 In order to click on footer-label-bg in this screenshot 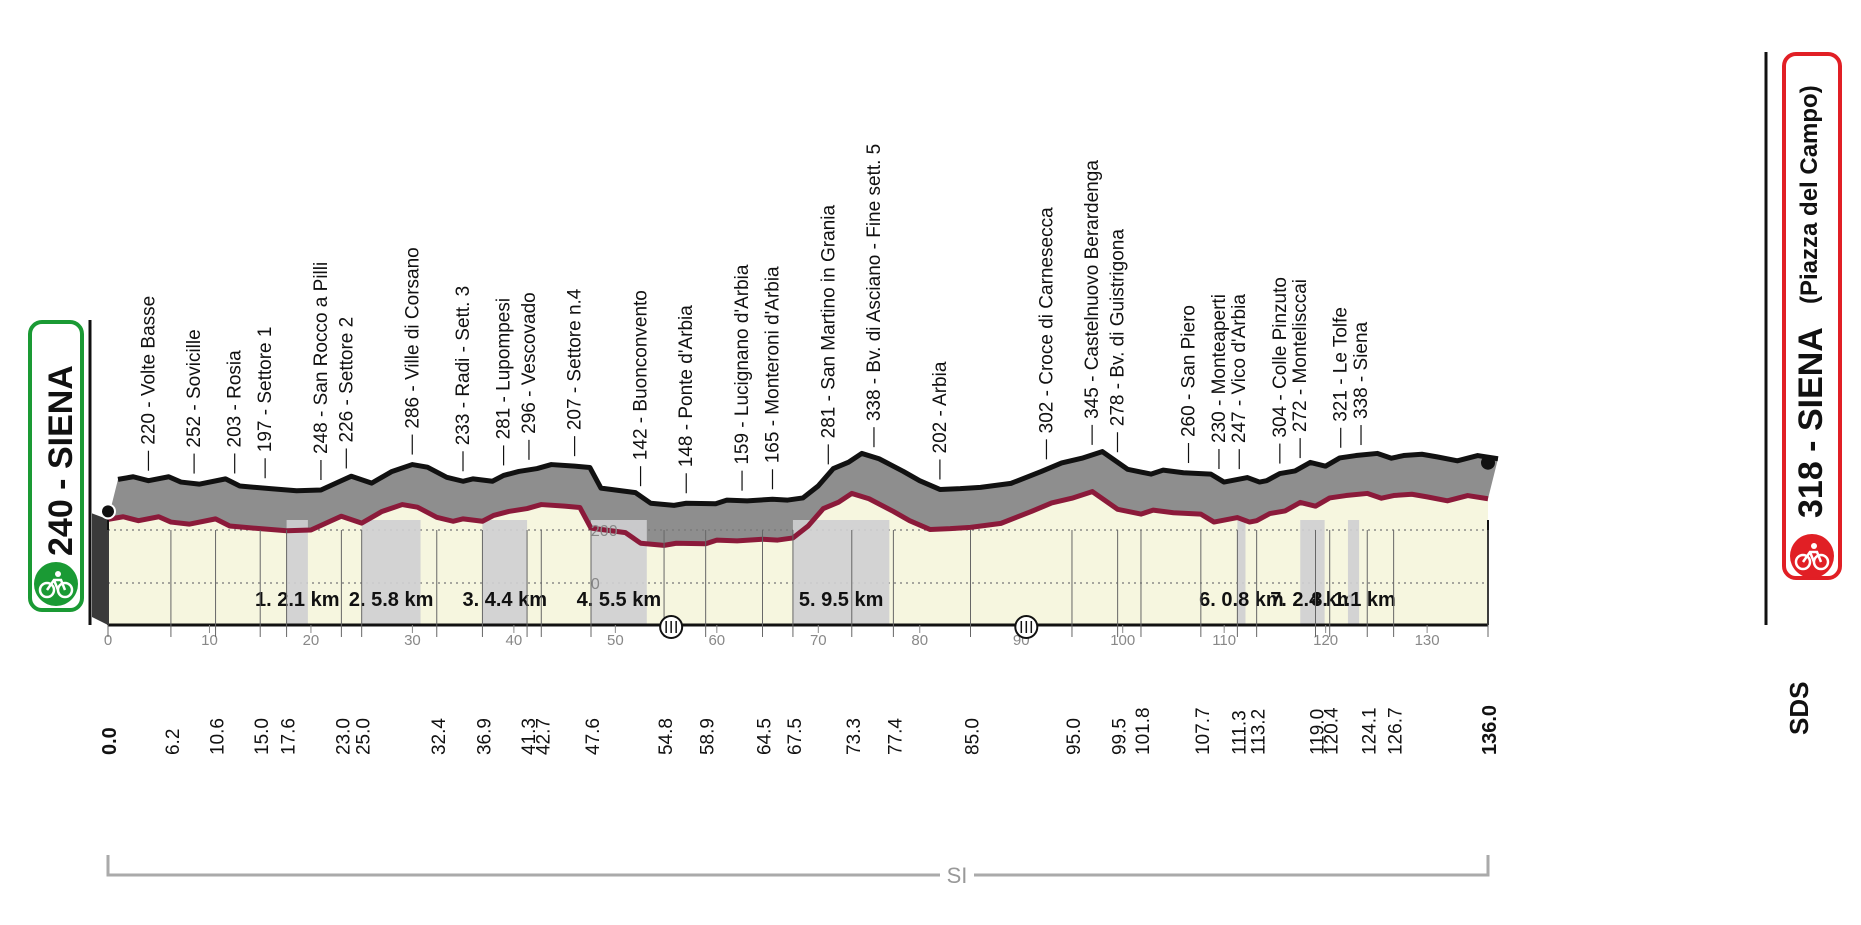, I will do `click(957, 875)`.